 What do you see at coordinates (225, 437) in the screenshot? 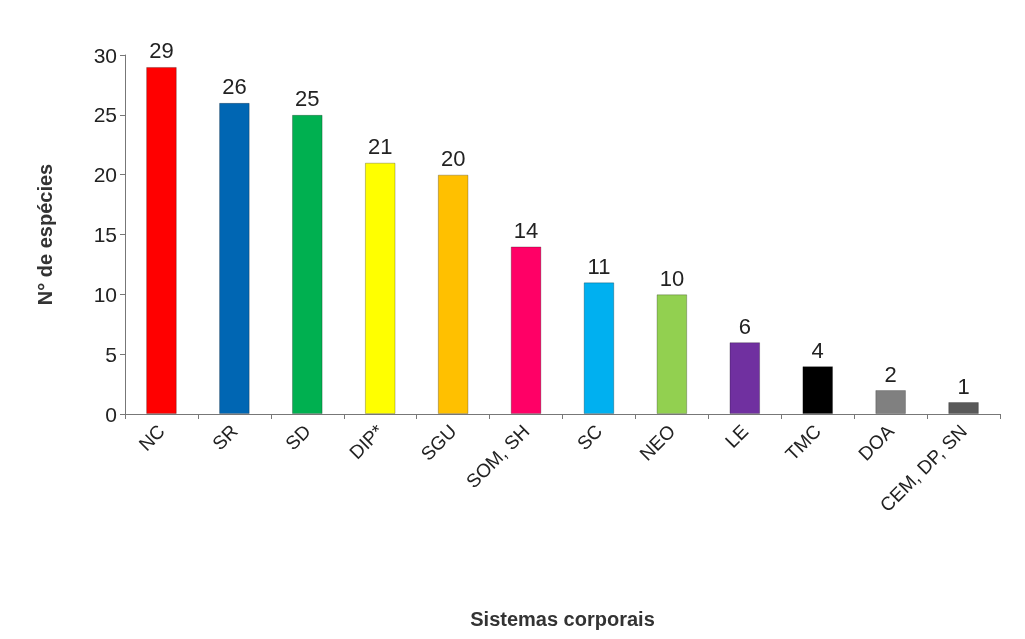
I see `x-tick-label: SR` at bounding box center [225, 437].